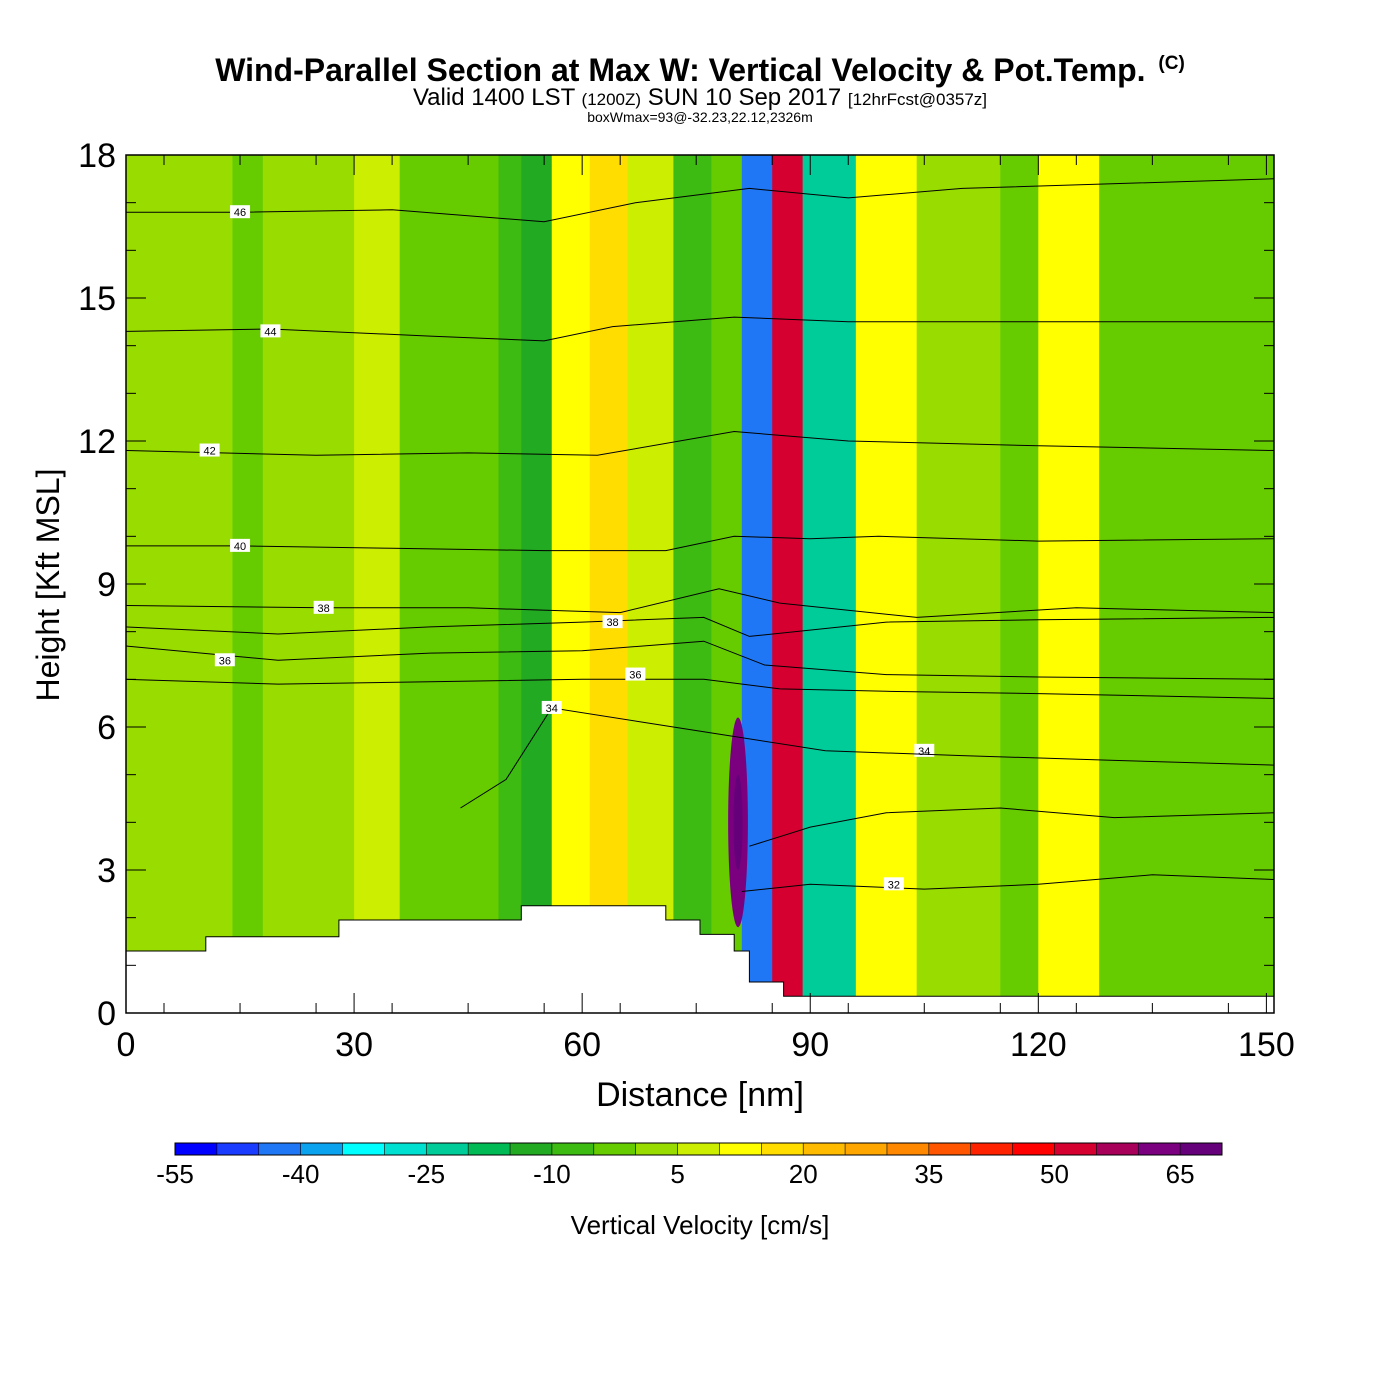  What do you see at coordinates (928, 1174) in the screenshot?
I see `colorbar-tick-label: 35` at bounding box center [928, 1174].